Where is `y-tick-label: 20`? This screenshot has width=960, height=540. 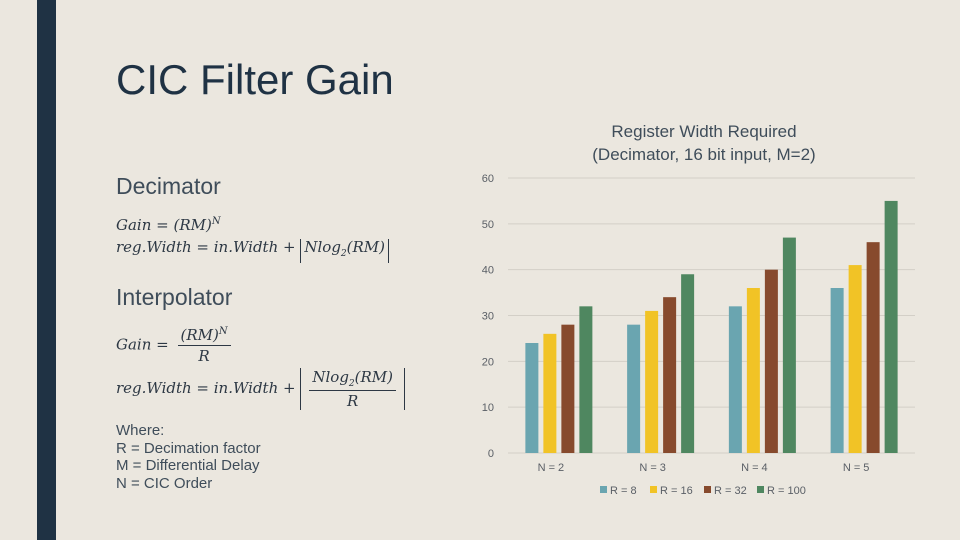
y-tick-label: 20 is located at coordinates (488, 362).